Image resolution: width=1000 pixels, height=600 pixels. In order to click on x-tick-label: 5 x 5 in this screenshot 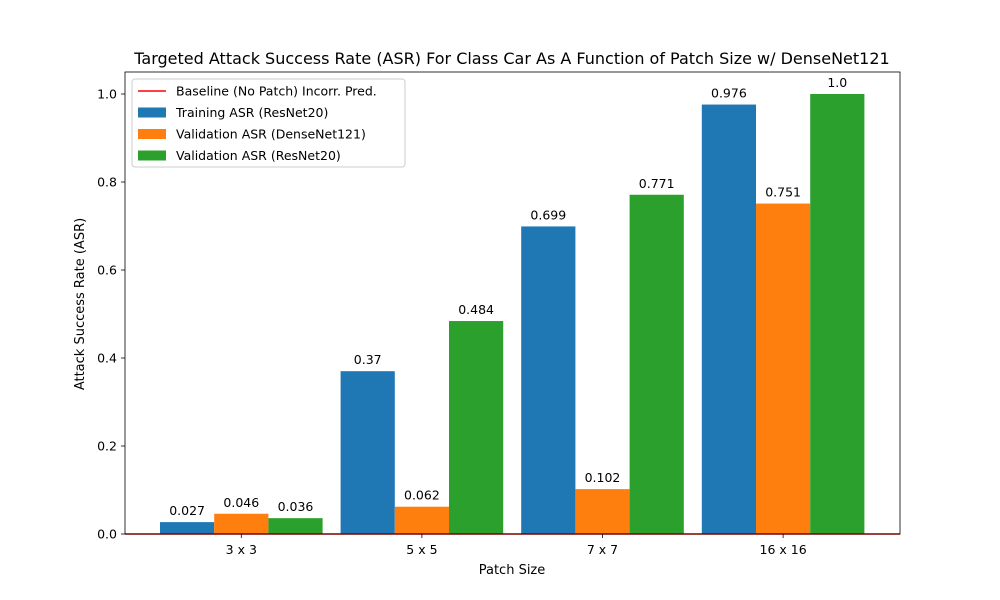, I will do `click(421, 549)`.